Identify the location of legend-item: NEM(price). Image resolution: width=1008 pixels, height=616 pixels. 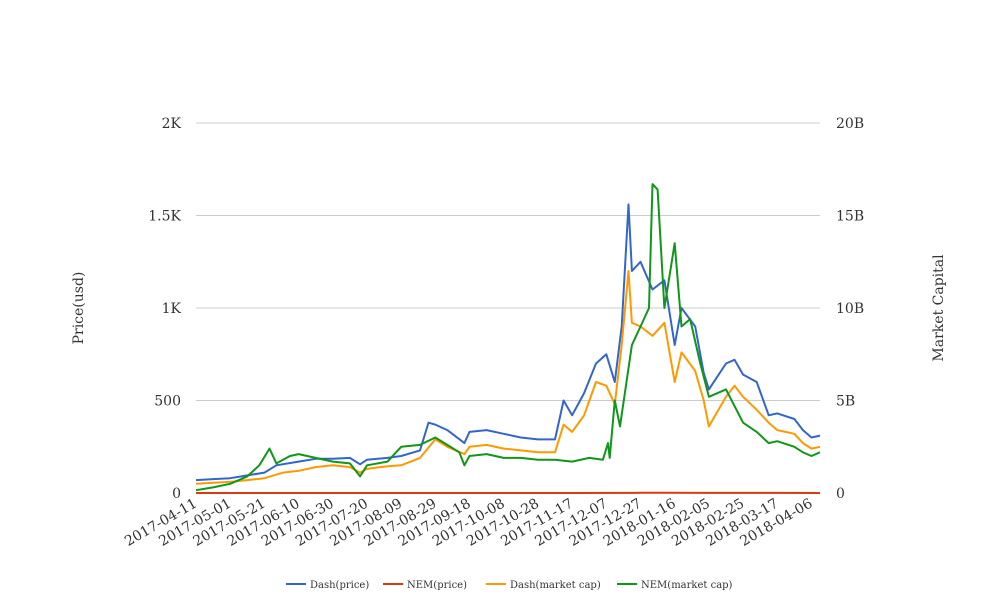
(425, 585).